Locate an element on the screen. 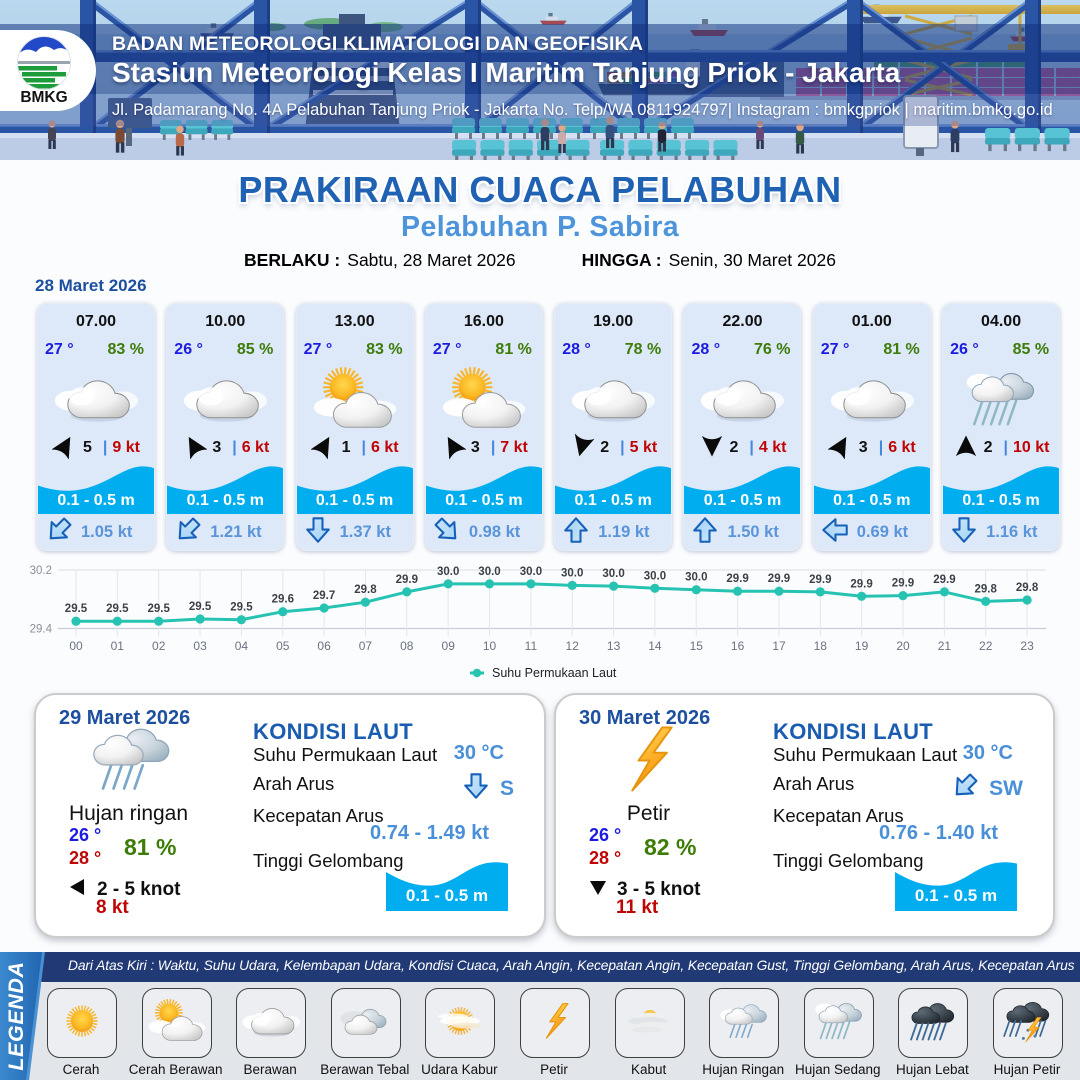  svg-text: 29.9 is located at coordinates (779, 579).